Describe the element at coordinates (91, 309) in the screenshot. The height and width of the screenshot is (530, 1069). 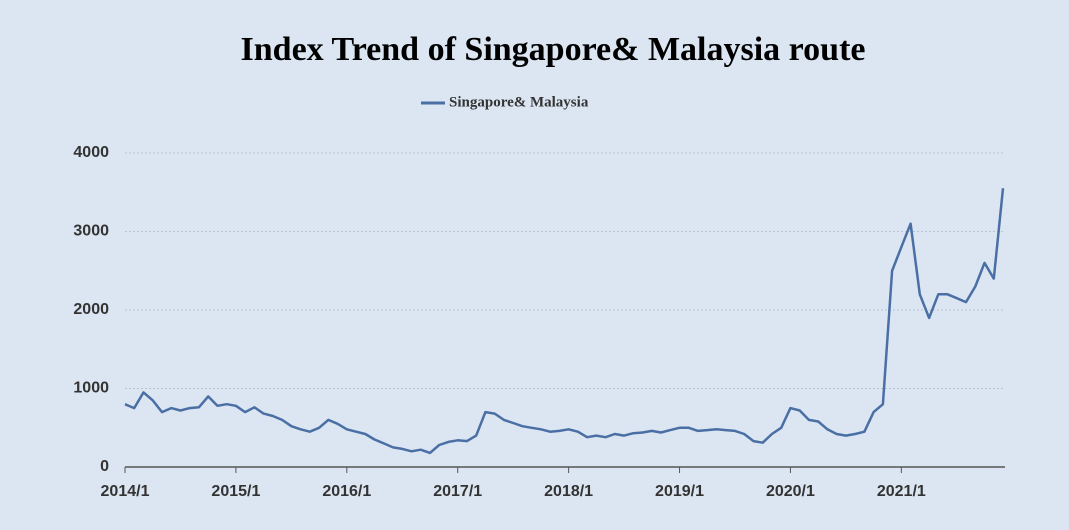
I see `y-tick-label: 2000` at that location.